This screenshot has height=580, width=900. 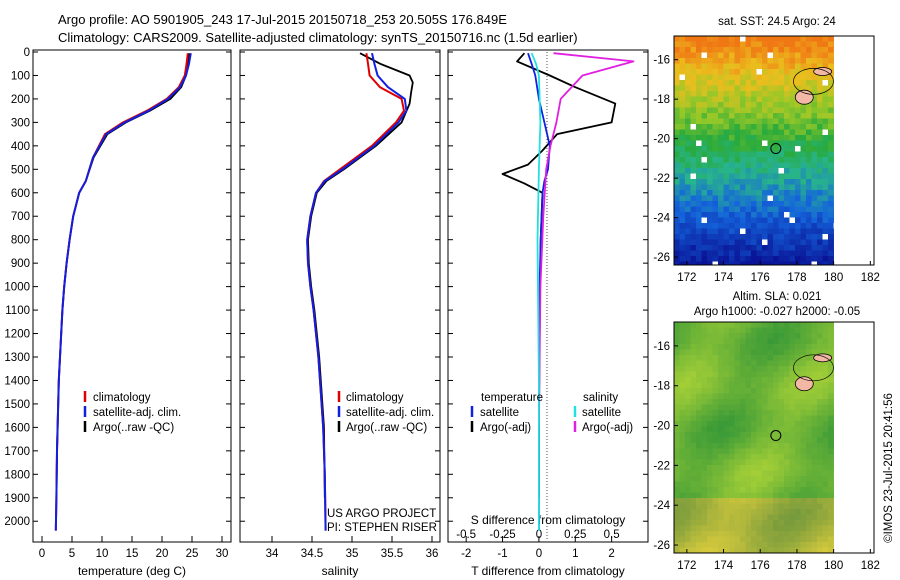 I want to click on lat-tick-label: -16, so click(x=661, y=61).